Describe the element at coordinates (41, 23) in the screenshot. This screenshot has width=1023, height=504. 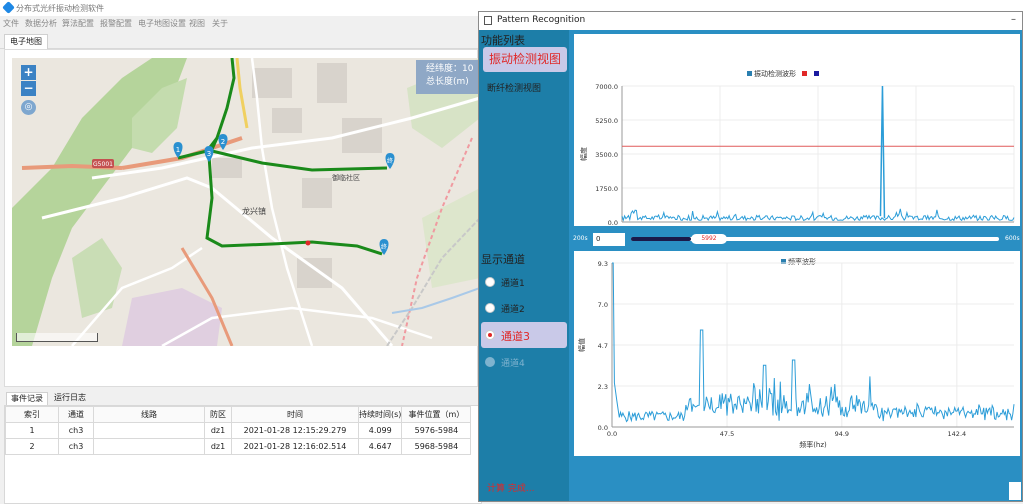
I see `menu-data-analysis: 数据分析` at that location.